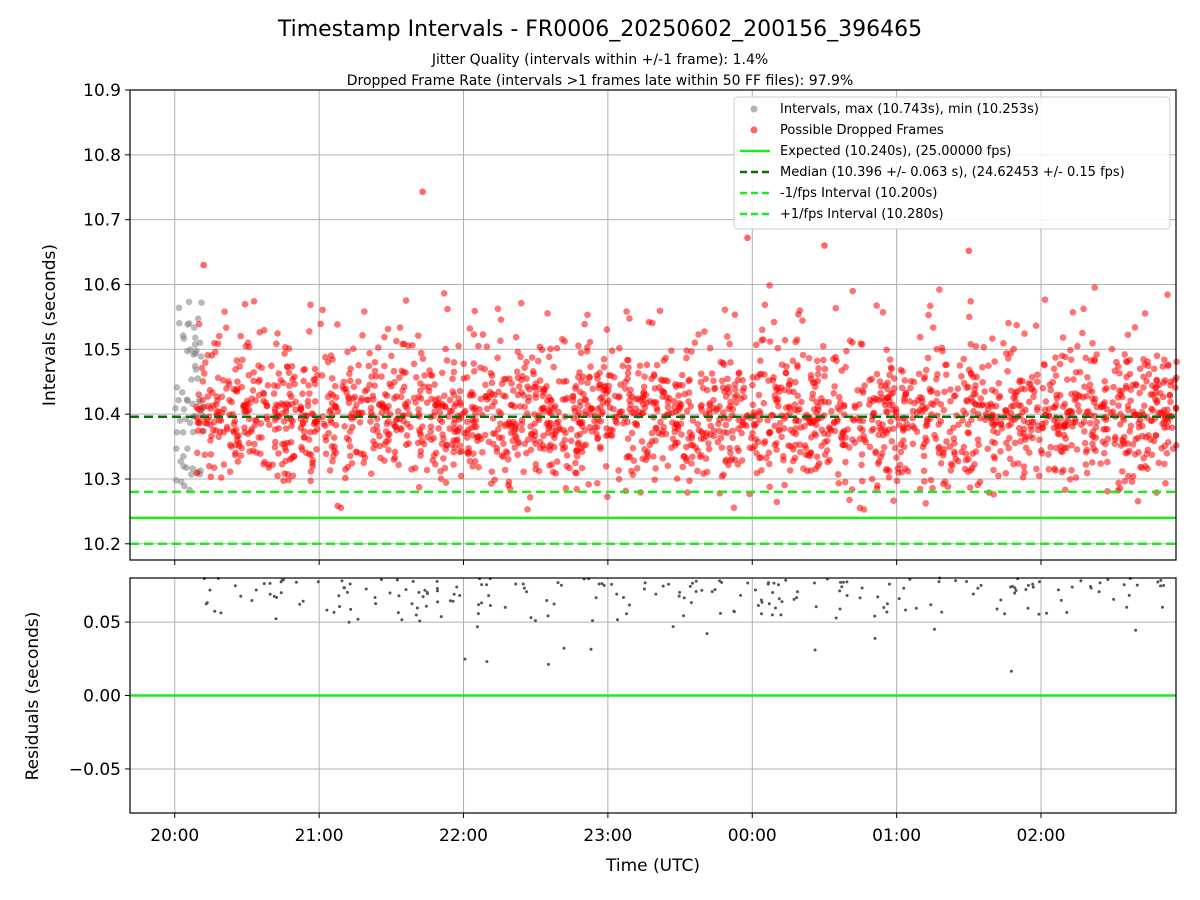  What do you see at coordinates (608, 562) in the screenshot?
I see `intervals-x-ticks` at bounding box center [608, 562].